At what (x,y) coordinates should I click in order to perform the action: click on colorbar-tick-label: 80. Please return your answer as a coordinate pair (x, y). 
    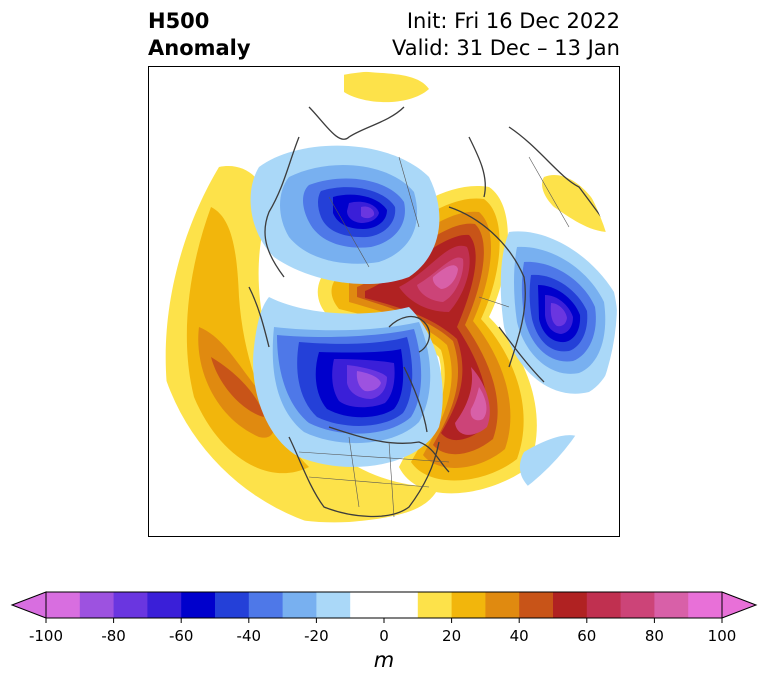
    Looking at the image, I should click on (654, 636).